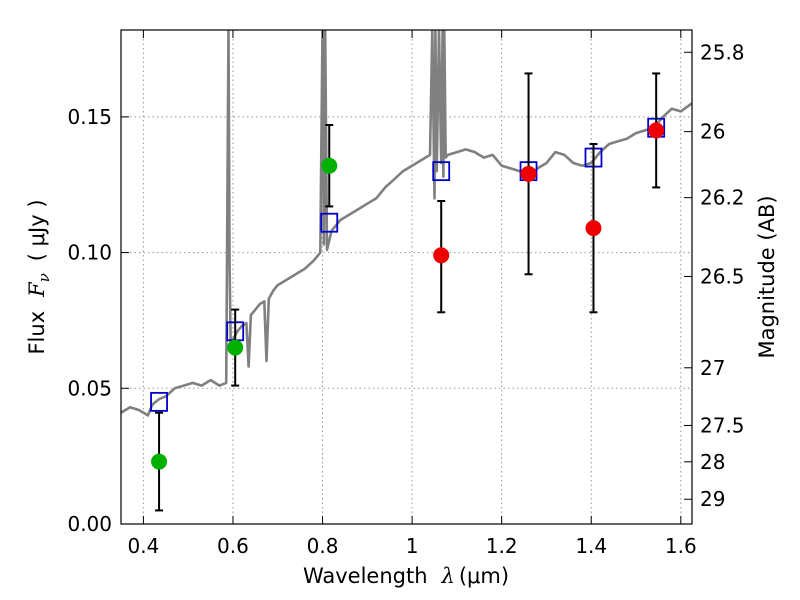 Image resolution: width=800 pixels, height=600 pixels. What do you see at coordinates (712, 132) in the screenshot?
I see `y2-tick-label: 26` at bounding box center [712, 132].